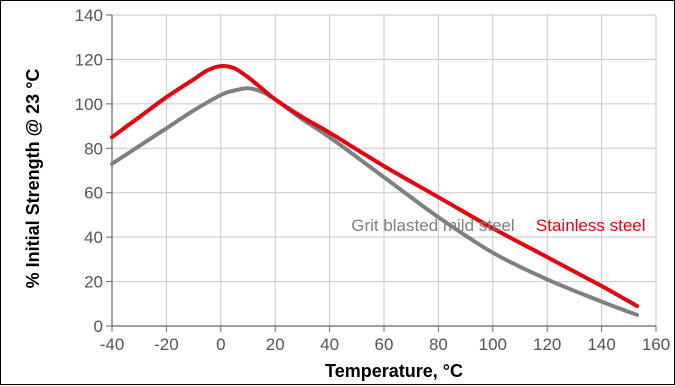  I want to click on y-tick-label: 100, so click(89, 104).